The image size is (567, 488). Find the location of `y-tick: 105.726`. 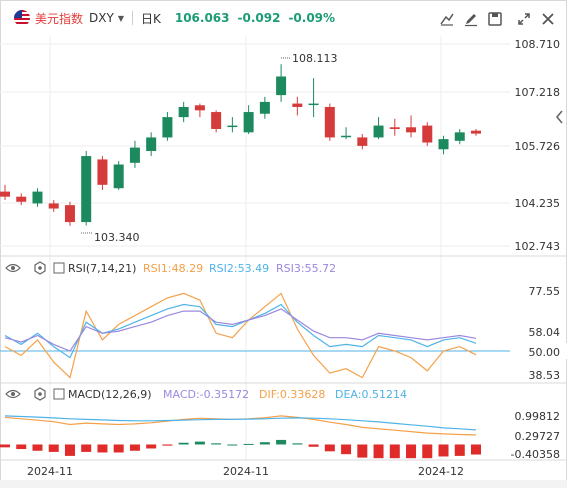

y-tick: 105.726 is located at coordinates (538, 146).